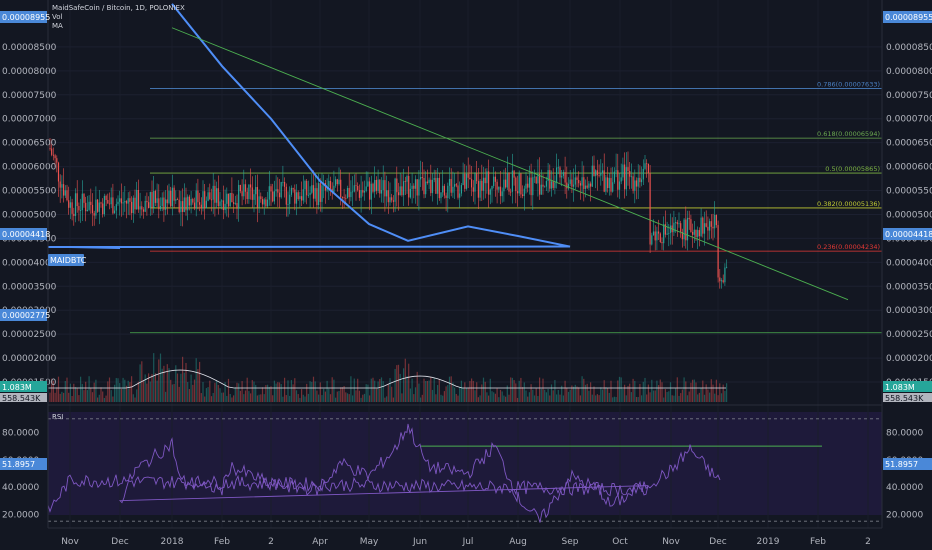 The width and height of the screenshot is (932, 550). What do you see at coordinates (518, 542) in the screenshot?
I see `time-tick: Aug` at bounding box center [518, 542].